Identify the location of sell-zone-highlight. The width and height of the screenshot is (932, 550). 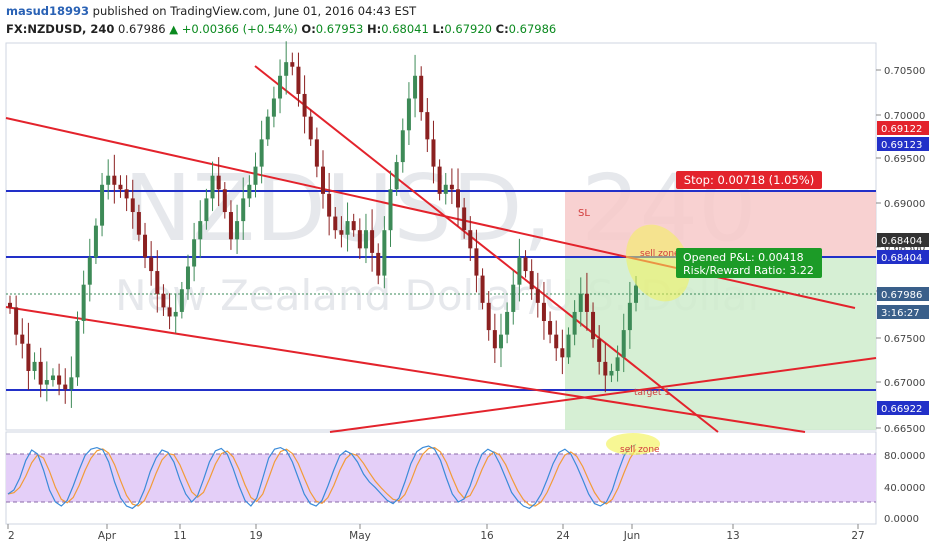
(658, 263).